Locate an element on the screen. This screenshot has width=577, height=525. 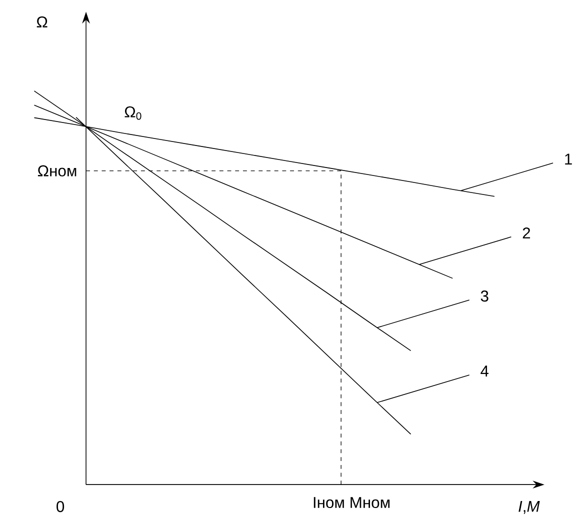
y-axis-title: Ω is located at coordinates (42, 22).